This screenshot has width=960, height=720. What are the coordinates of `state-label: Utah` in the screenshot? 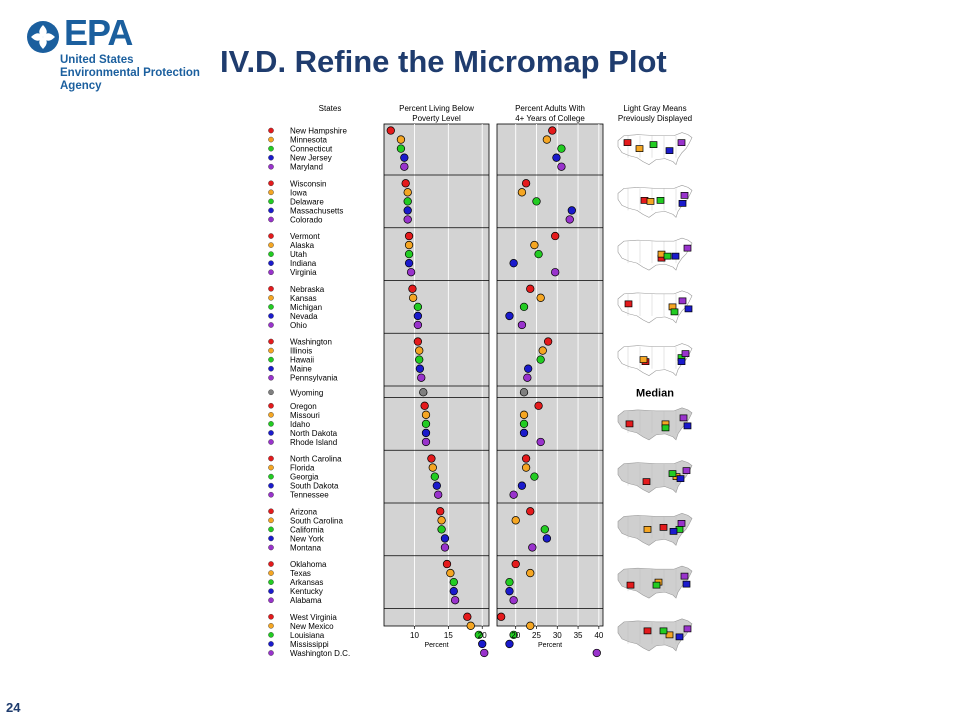 It's located at (298, 254).